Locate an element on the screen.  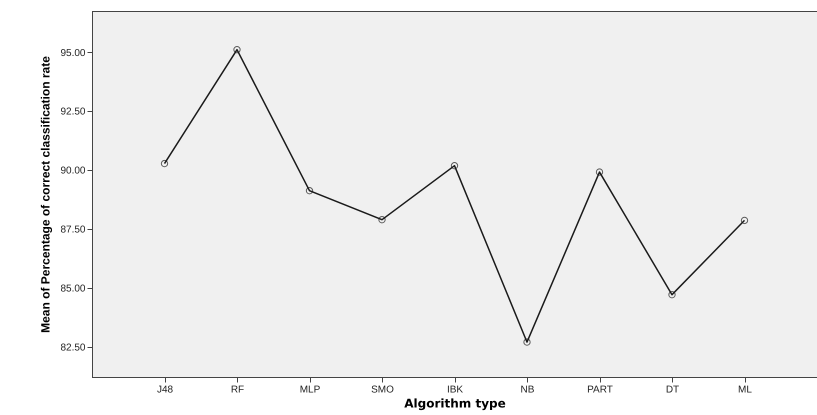
x-tick-label: NB is located at coordinates (527, 390).